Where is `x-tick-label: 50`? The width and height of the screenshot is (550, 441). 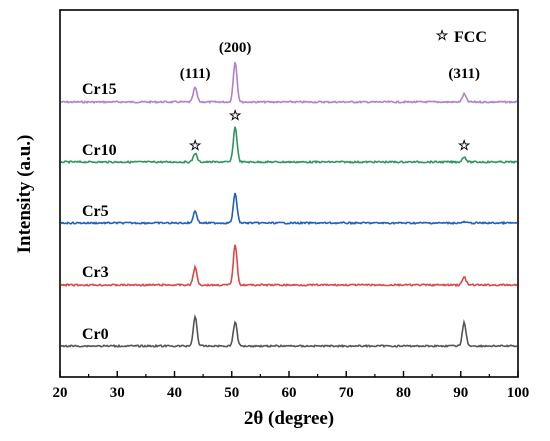 x-tick-label: 50 is located at coordinates (231, 393).